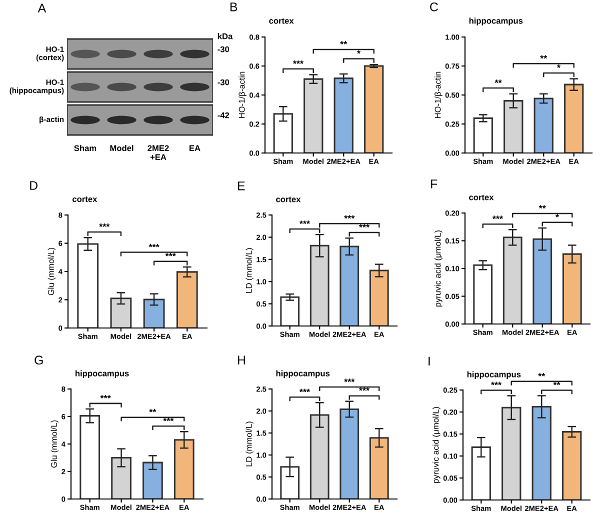 The height and width of the screenshot is (524, 601). Describe the element at coordinates (434, 7) in the screenshot. I see `chart-title: C` at that location.